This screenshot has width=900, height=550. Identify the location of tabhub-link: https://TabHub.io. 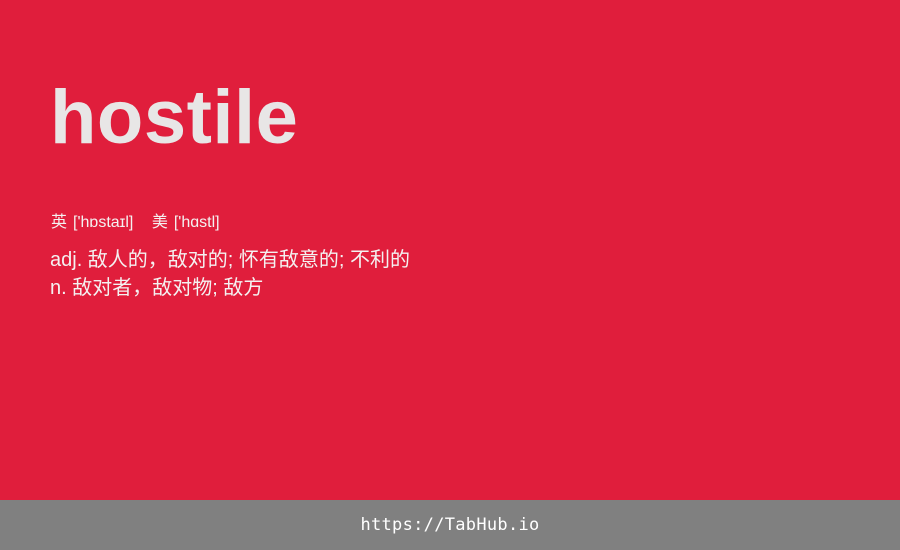
(450, 525).